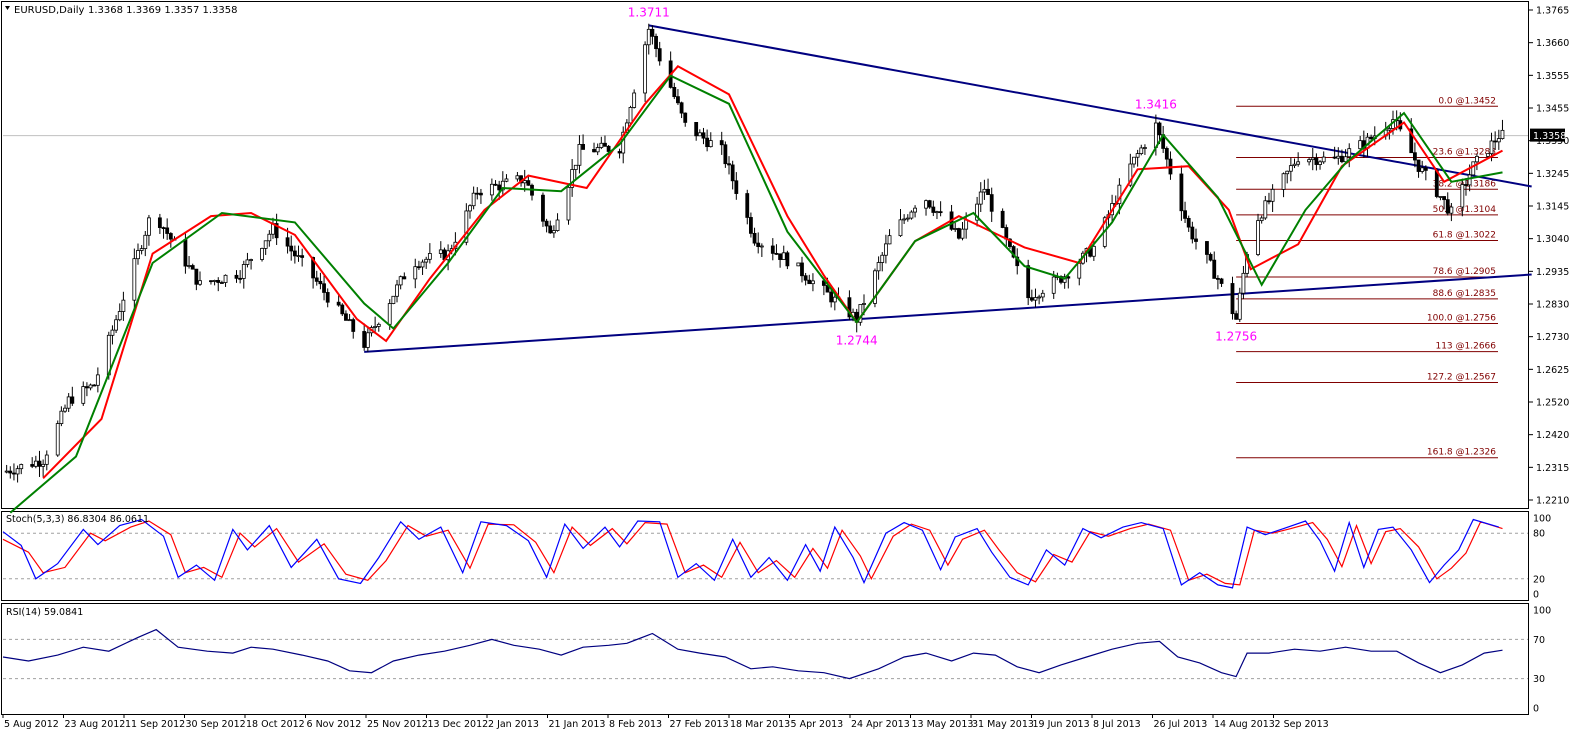  I want to click on time-tick-label: 24 Apr 2013, so click(880, 724).